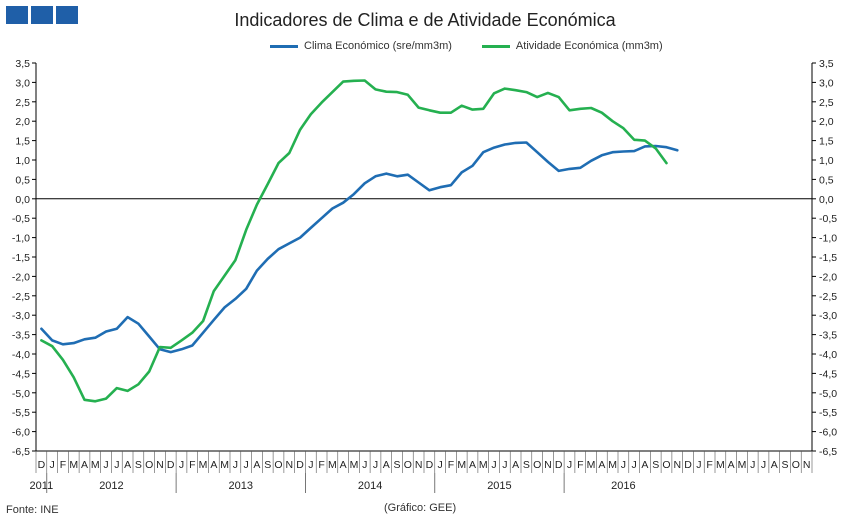 This screenshot has width=850, height=524. Describe the element at coordinates (826, 161) in the screenshot. I see `y-tick-label-right: 1,0` at that location.